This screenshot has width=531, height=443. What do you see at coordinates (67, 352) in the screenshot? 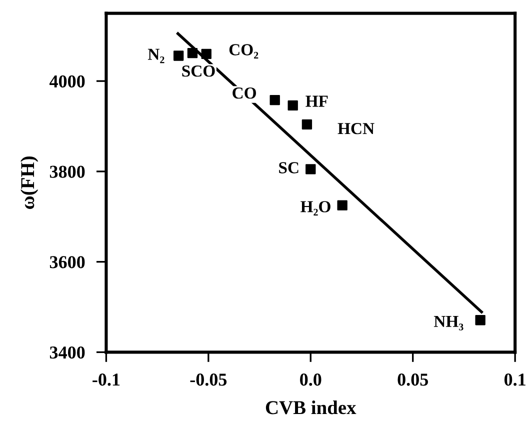
I see `y-tick-label: 3400` at bounding box center [67, 352].